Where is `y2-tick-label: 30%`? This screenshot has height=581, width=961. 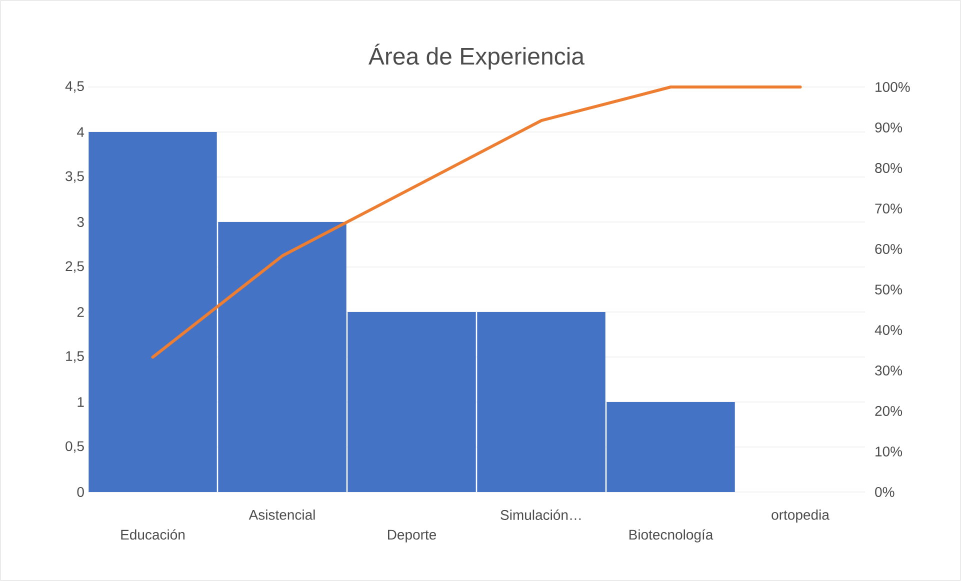 y2-tick-label: 30% is located at coordinates (888, 371).